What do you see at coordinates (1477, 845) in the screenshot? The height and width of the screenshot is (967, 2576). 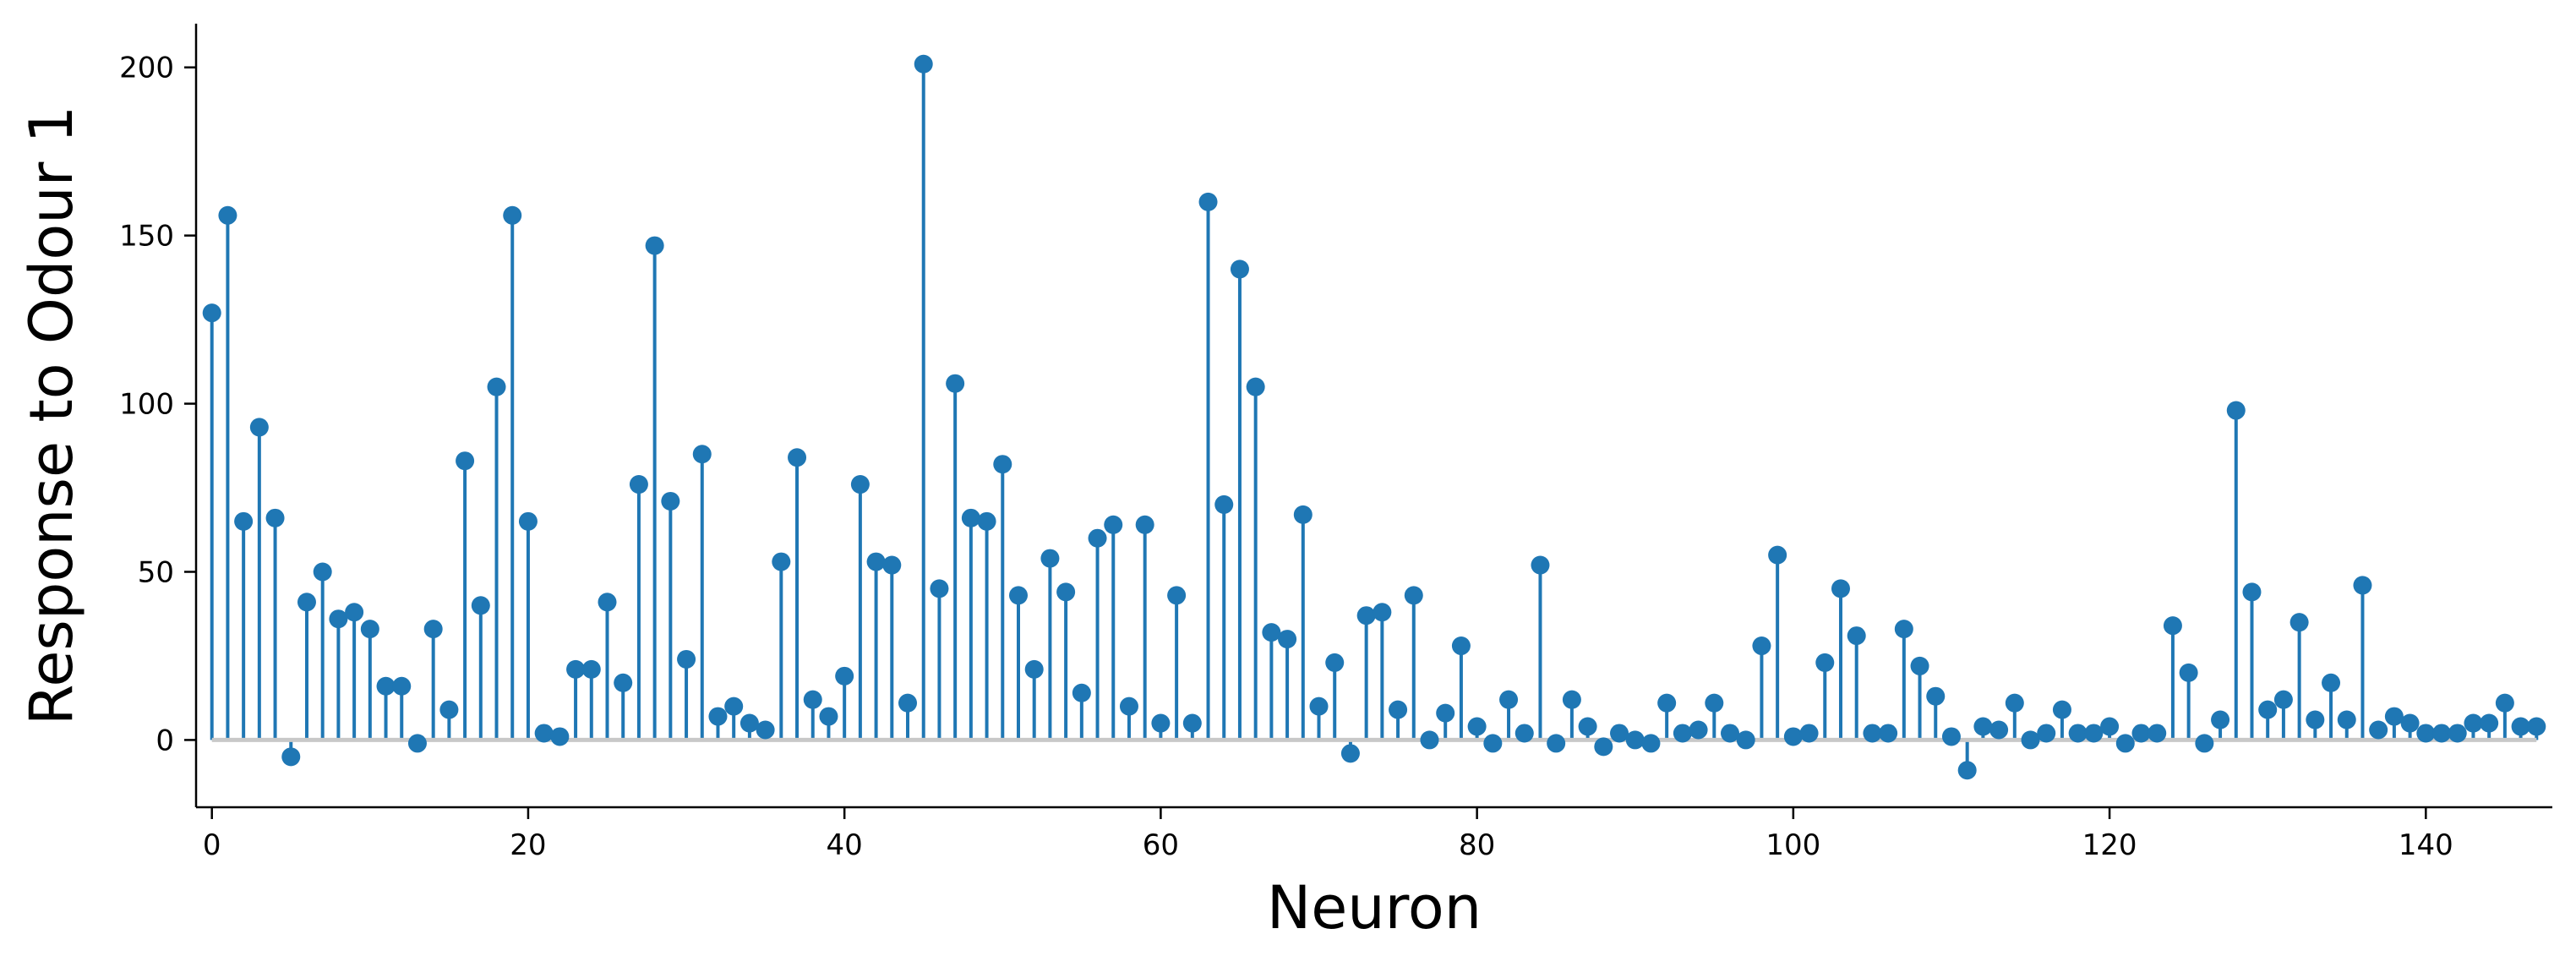 I see `x-tick-label: 80` at bounding box center [1477, 845].